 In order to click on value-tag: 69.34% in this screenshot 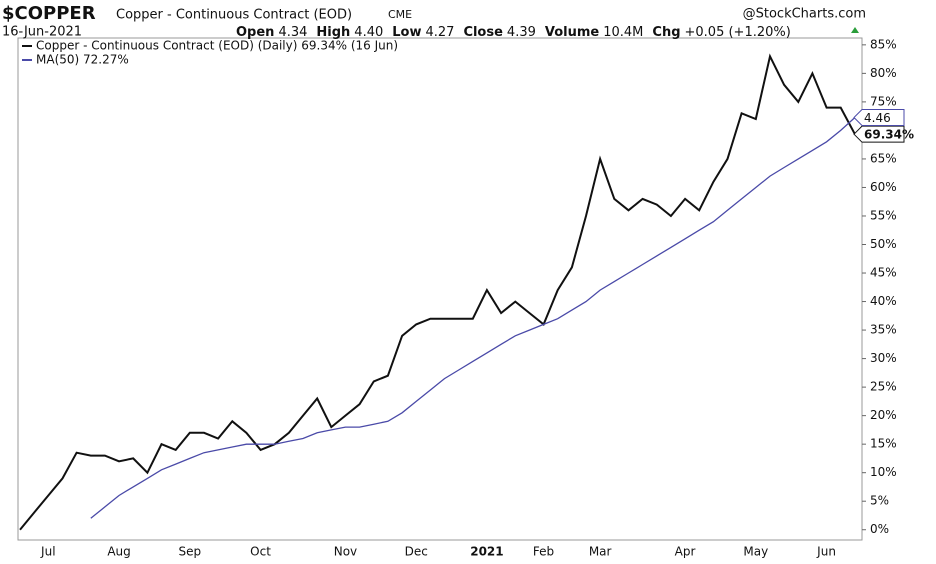, I will do `click(883, 134)`.